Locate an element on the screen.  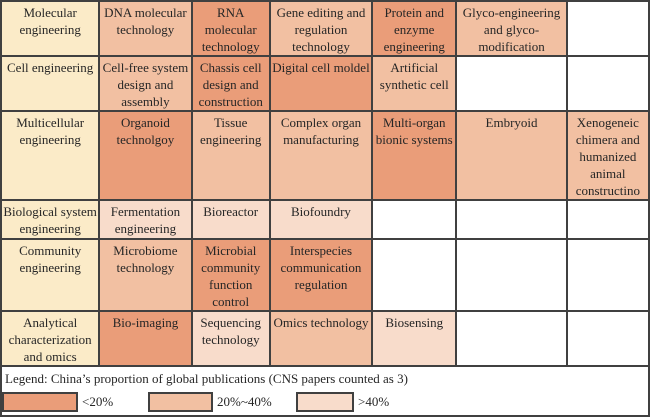
legend-label-gt40: >40% is located at coordinates (374, 401).